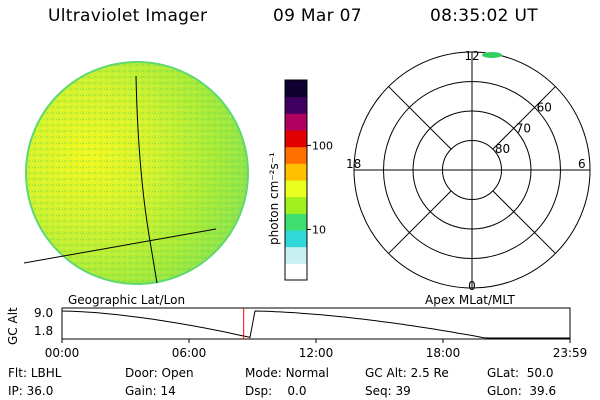 This screenshot has height=400, width=600. I want to click on glat-info: GLat: 50.0, so click(520, 373).